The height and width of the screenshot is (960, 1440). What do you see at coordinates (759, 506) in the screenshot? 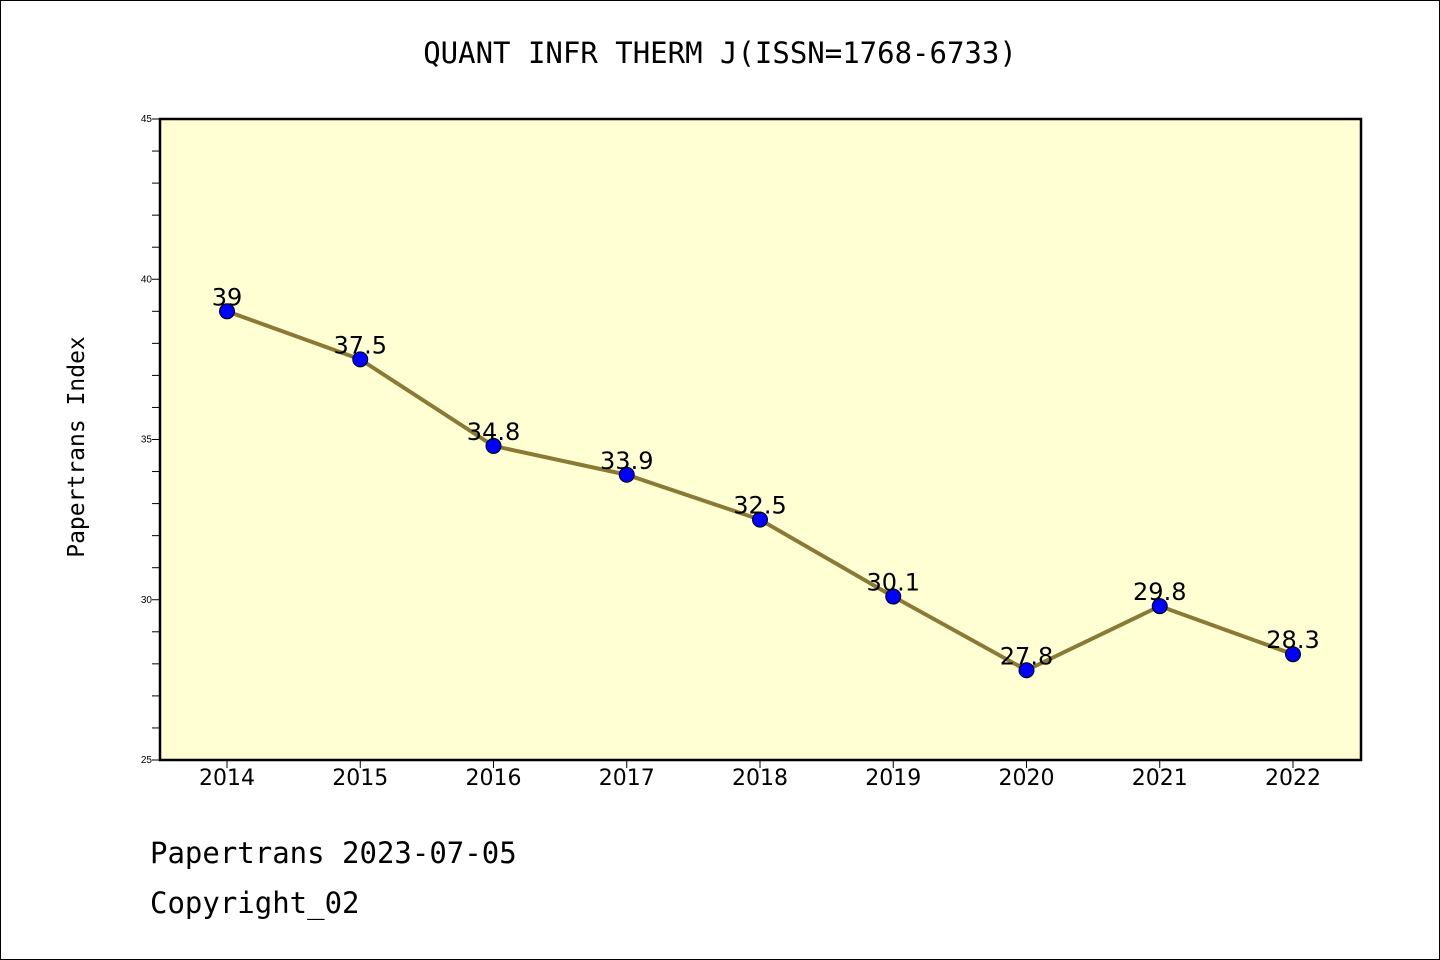
I see `data-label: 32.5` at bounding box center [759, 506].